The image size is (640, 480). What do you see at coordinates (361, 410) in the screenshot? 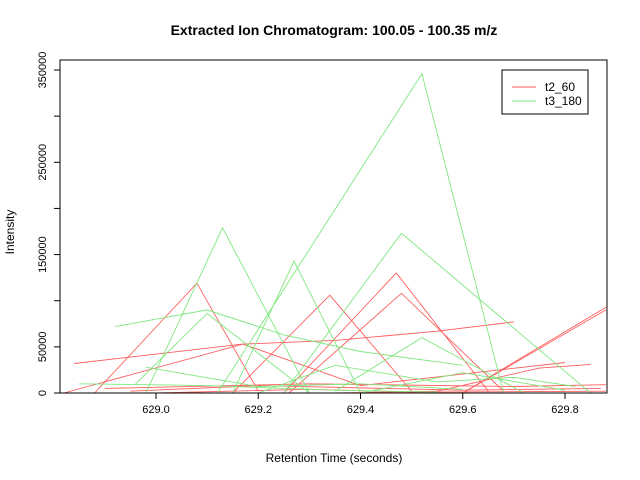
I see `x-tick-label: 629.4` at bounding box center [361, 410].